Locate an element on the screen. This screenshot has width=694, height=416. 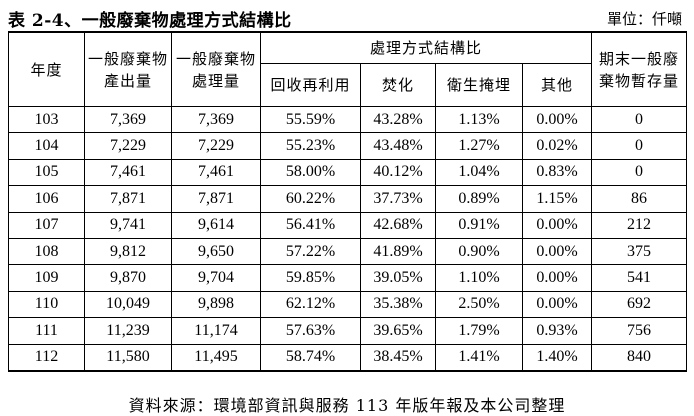
table-row: 110 10,049 9,898 62.12% 35.38% 2.50% 0.00% 692 is located at coordinates (348, 304).